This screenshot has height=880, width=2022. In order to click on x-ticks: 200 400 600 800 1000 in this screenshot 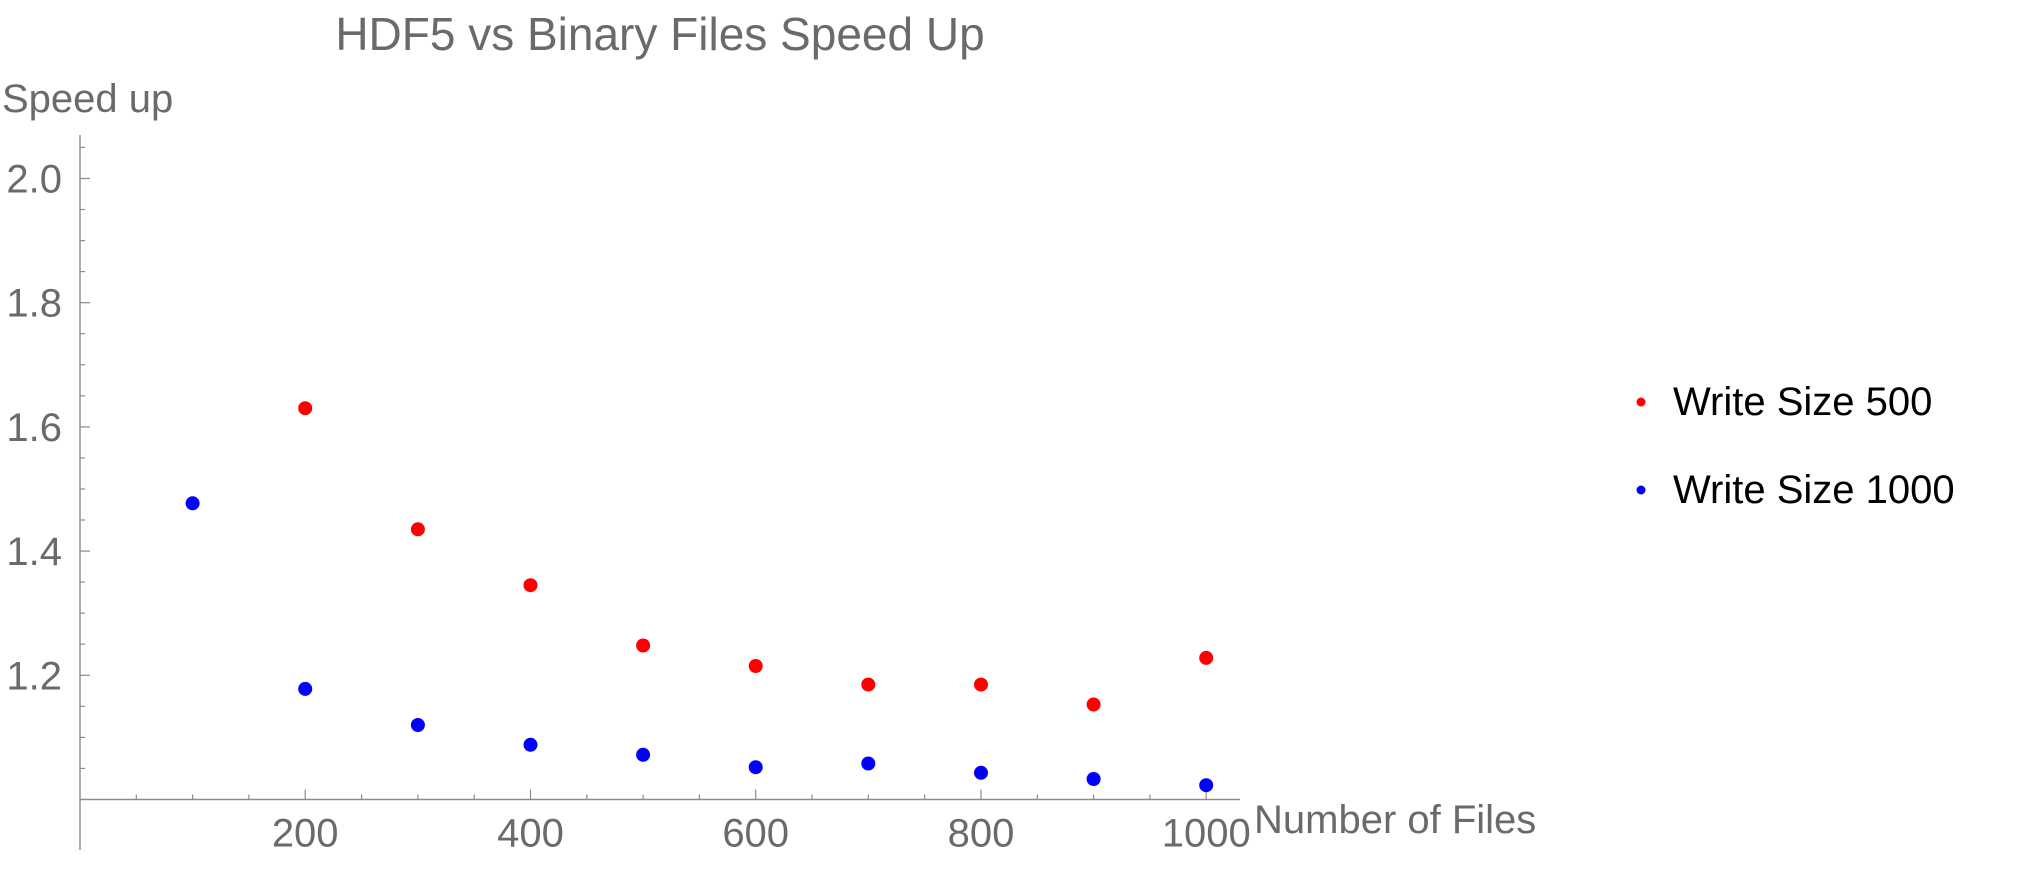, I will do `click(761, 822)`.